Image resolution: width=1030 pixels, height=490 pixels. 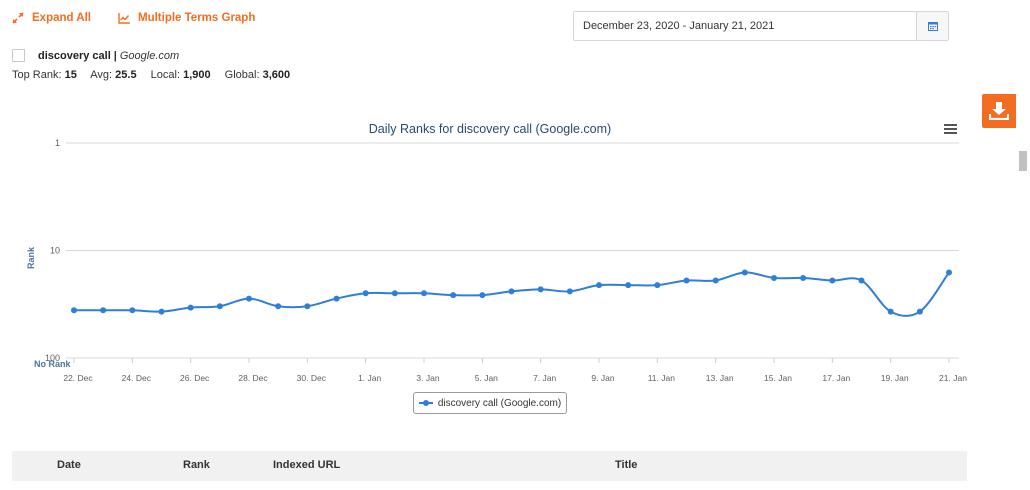 What do you see at coordinates (126, 75) in the screenshot?
I see `avg-value: 25.5` at bounding box center [126, 75].